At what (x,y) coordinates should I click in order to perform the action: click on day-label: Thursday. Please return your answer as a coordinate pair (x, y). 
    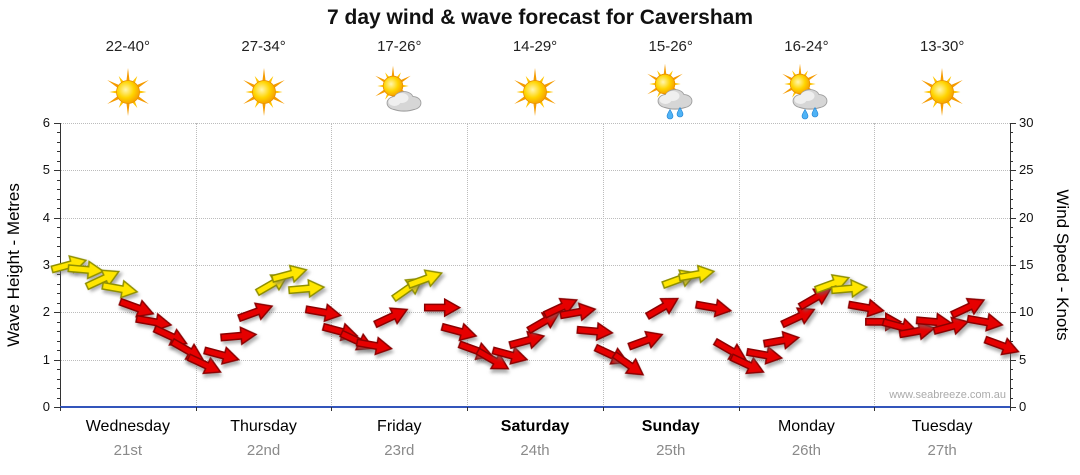
    Looking at the image, I should click on (263, 426).